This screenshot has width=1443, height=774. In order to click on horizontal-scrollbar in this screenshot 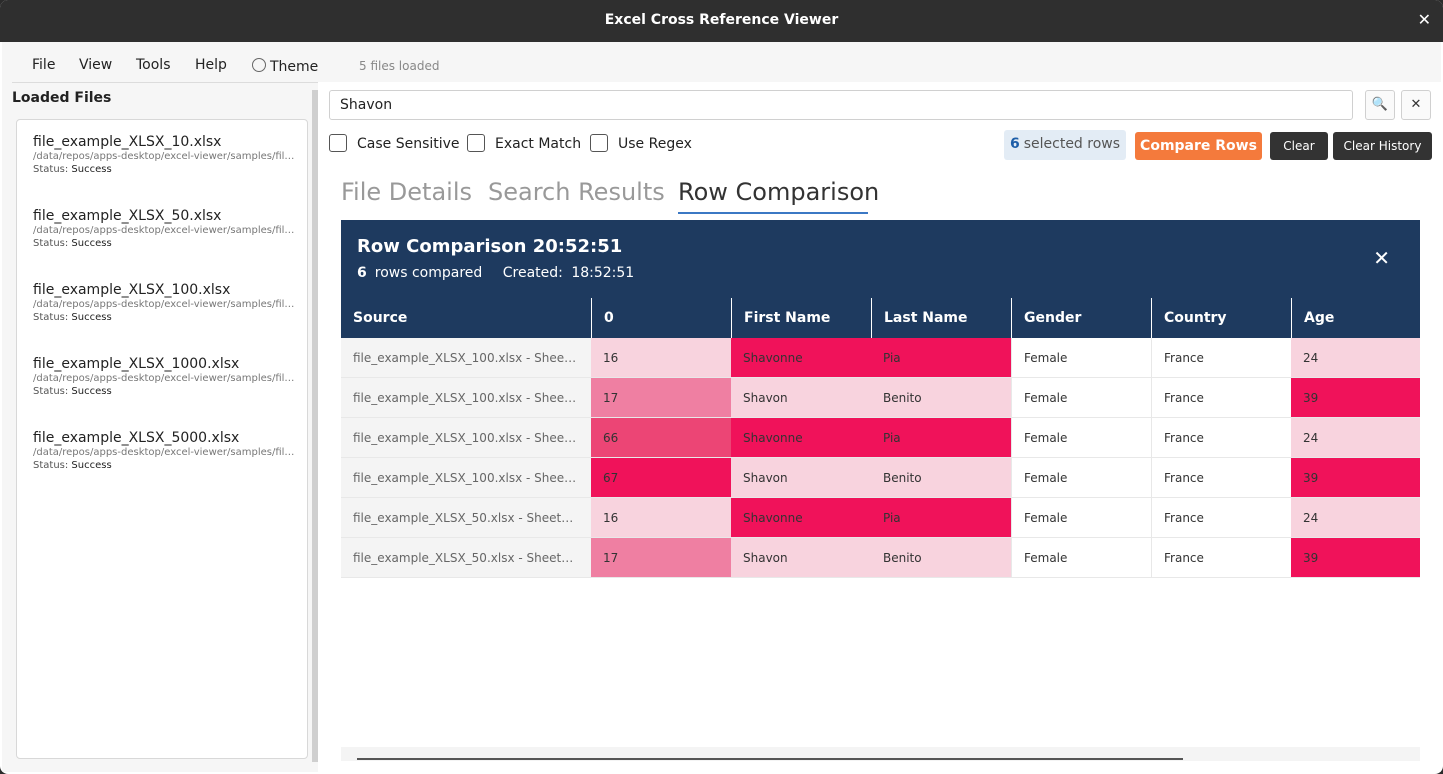, I will do `click(880, 754)`.